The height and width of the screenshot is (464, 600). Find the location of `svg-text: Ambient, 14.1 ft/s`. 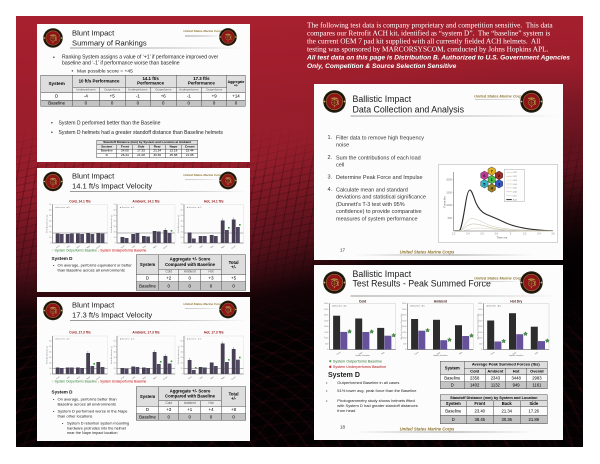

svg-text: Ambient, 14.1 ft/s is located at coordinates (145, 202).